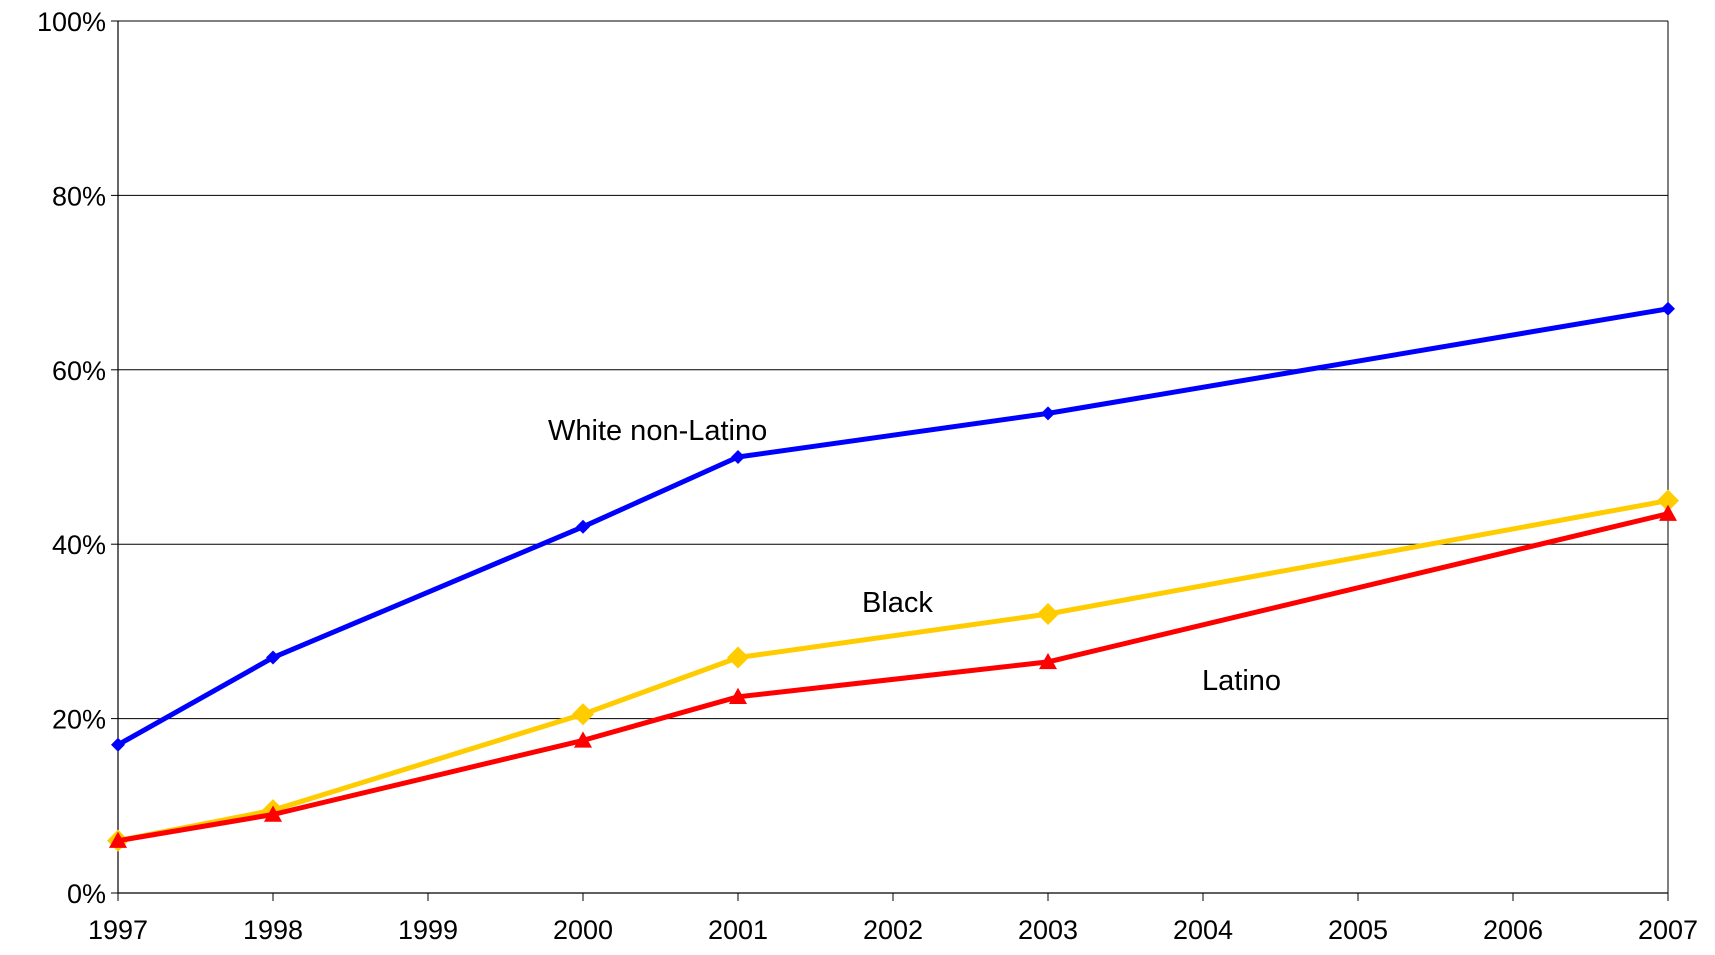  Describe the element at coordinates (1358, 930) in the screenshot. I see `x-tick-label: 2005` at that location.